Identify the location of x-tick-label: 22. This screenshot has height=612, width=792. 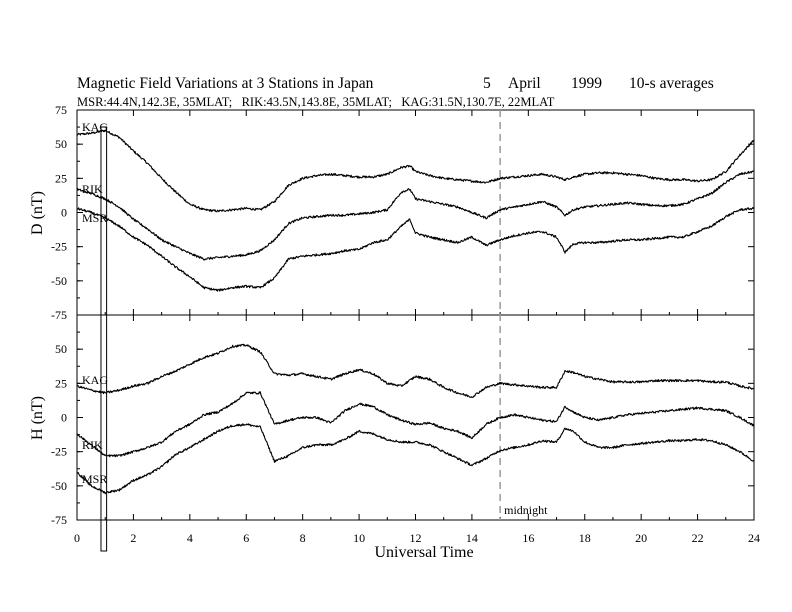
(698, 538).